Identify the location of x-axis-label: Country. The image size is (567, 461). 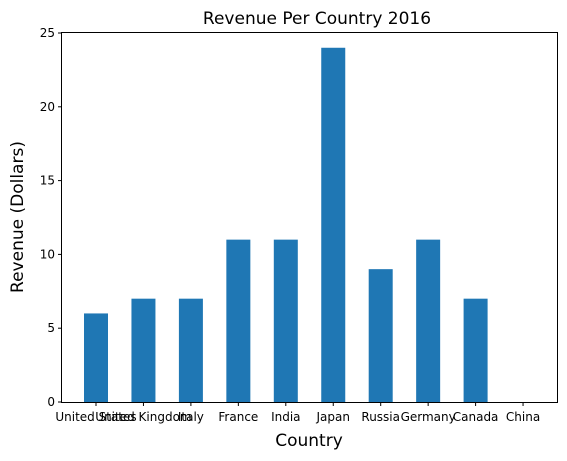
(309, 441).